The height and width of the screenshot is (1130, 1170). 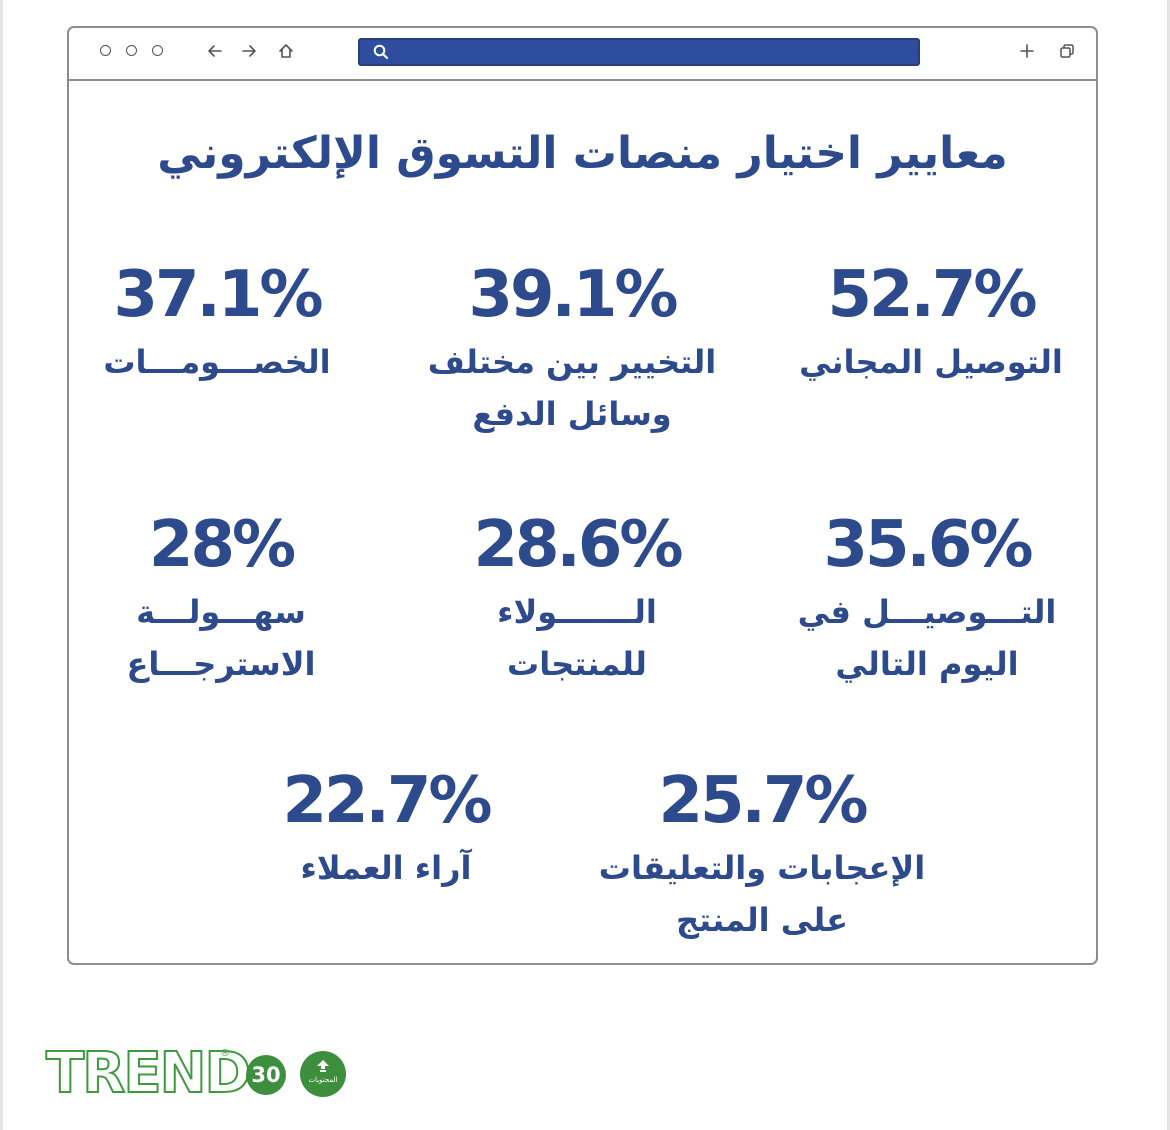 What do you see at coordinates (578, 545) in the screenshot?
I see `stat-value: 28.6%` at bounding box center [578, 545].